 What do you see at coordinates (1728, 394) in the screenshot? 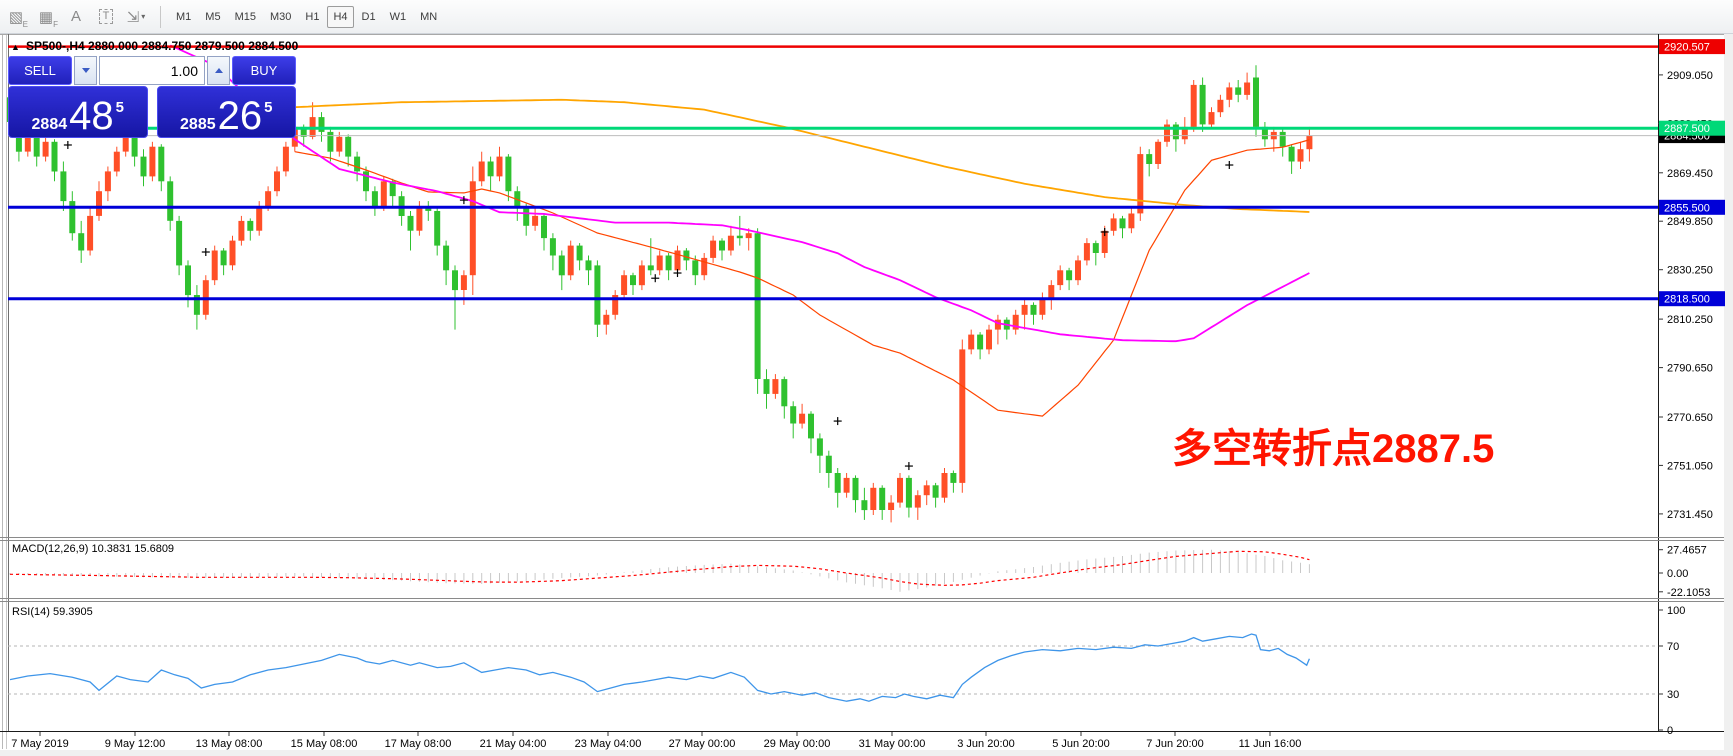
I see `window-right-edge` at bounding box center [1728, 394].